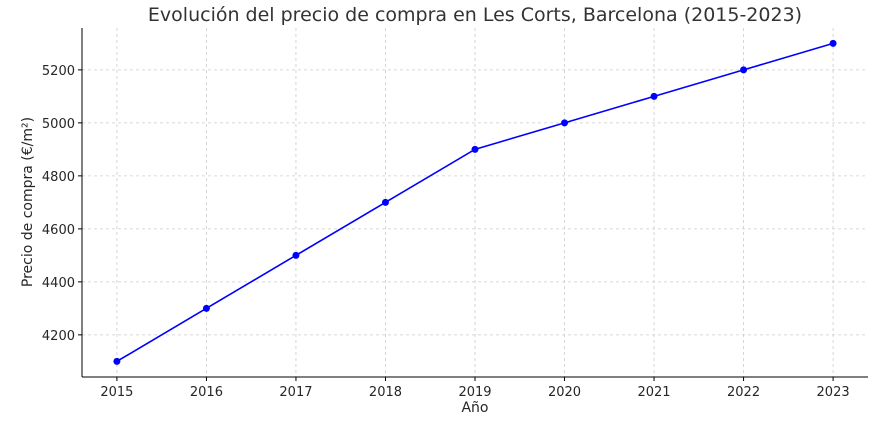 Image resolution: width=887 pixels, height=421 pixels. Describe the element at coordinates (58, 283) in the screenshot. I see `y-tick-label: 4400` at that location.